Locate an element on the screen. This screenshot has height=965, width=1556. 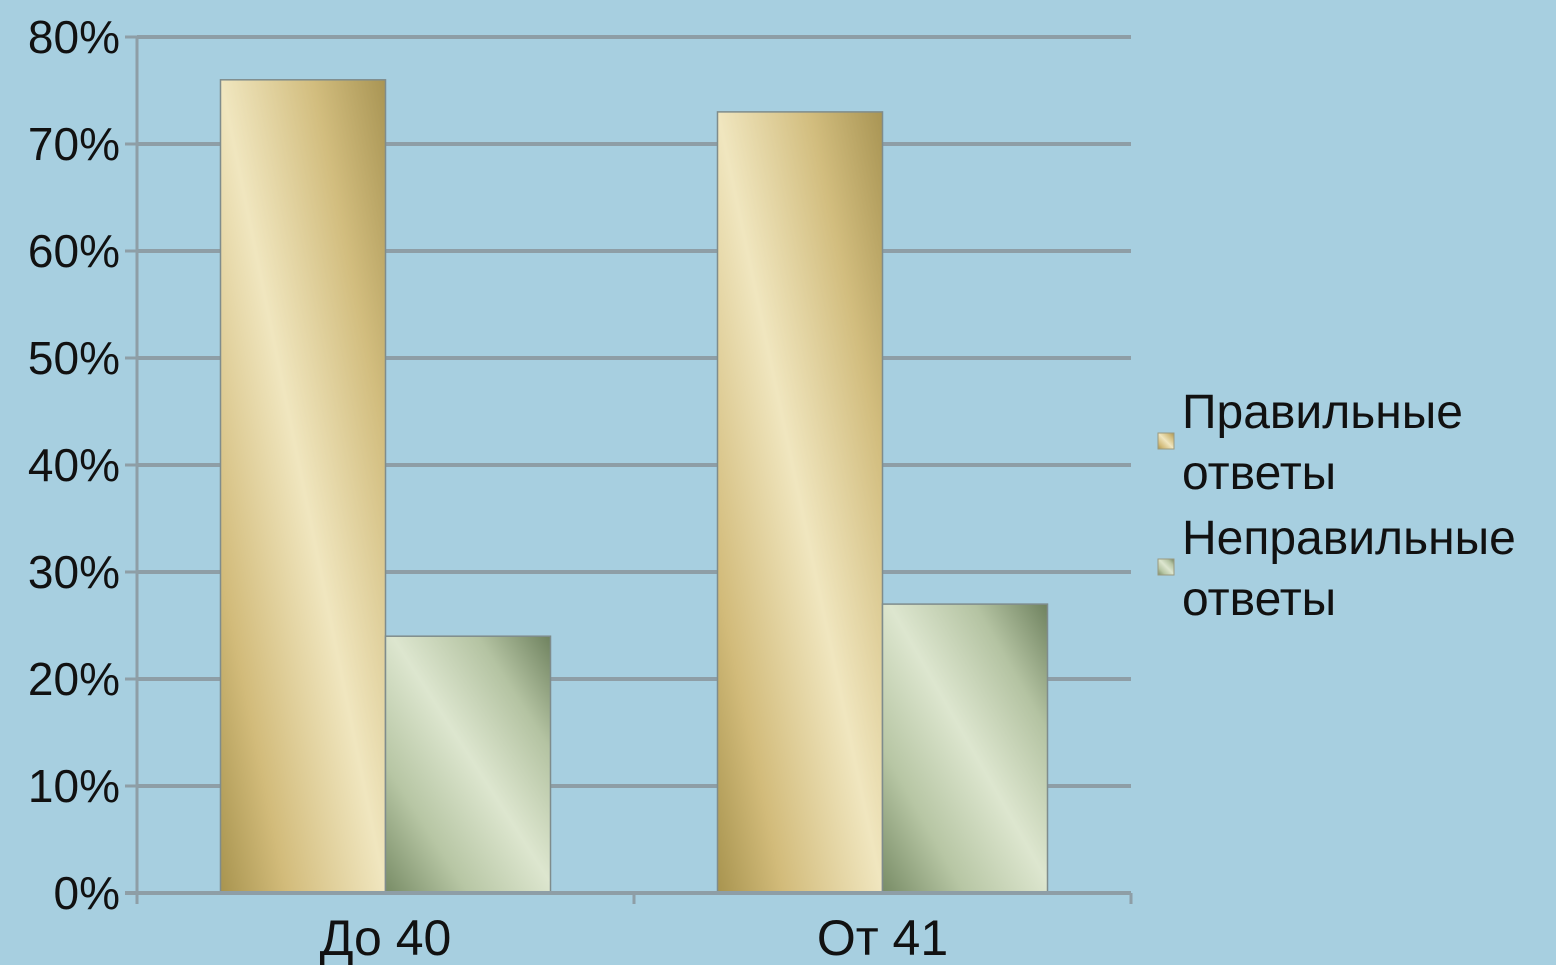
legend-label: Правильные ответы is located at coordinates (1322, 443).